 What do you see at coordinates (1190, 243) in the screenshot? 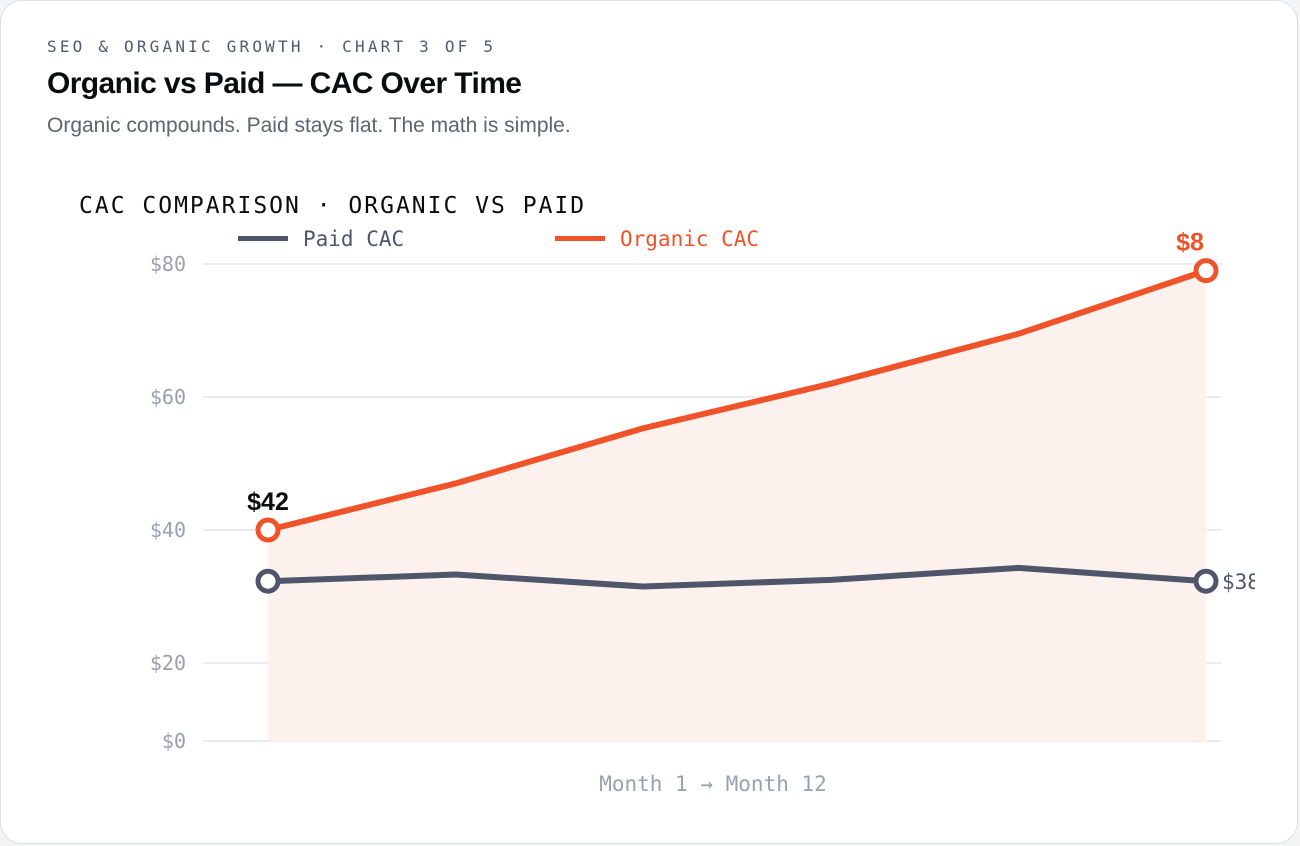
I see `organic-end-label: $8` at bounding box center [1190, 243].